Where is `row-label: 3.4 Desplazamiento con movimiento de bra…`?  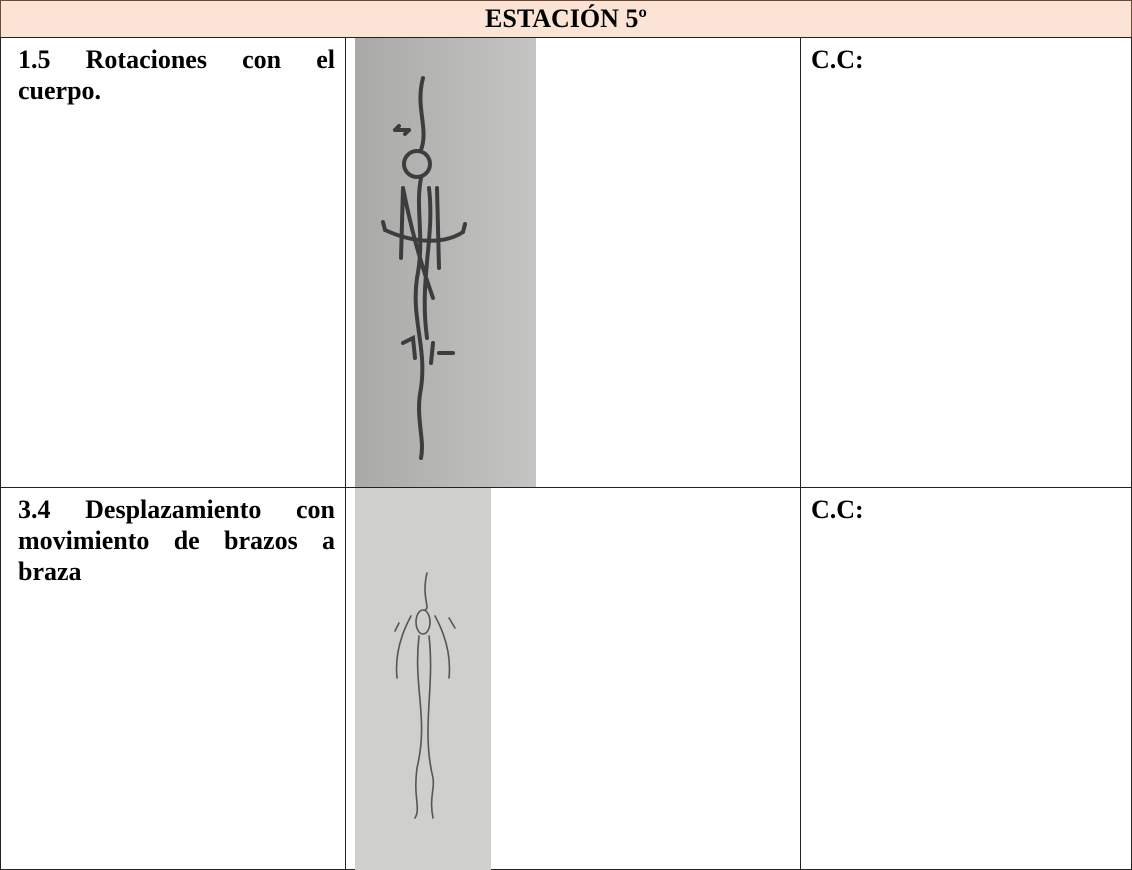 row-label: 3.4 Desplazamiento con movimiento de bra… is located at coordinates (173, 678).